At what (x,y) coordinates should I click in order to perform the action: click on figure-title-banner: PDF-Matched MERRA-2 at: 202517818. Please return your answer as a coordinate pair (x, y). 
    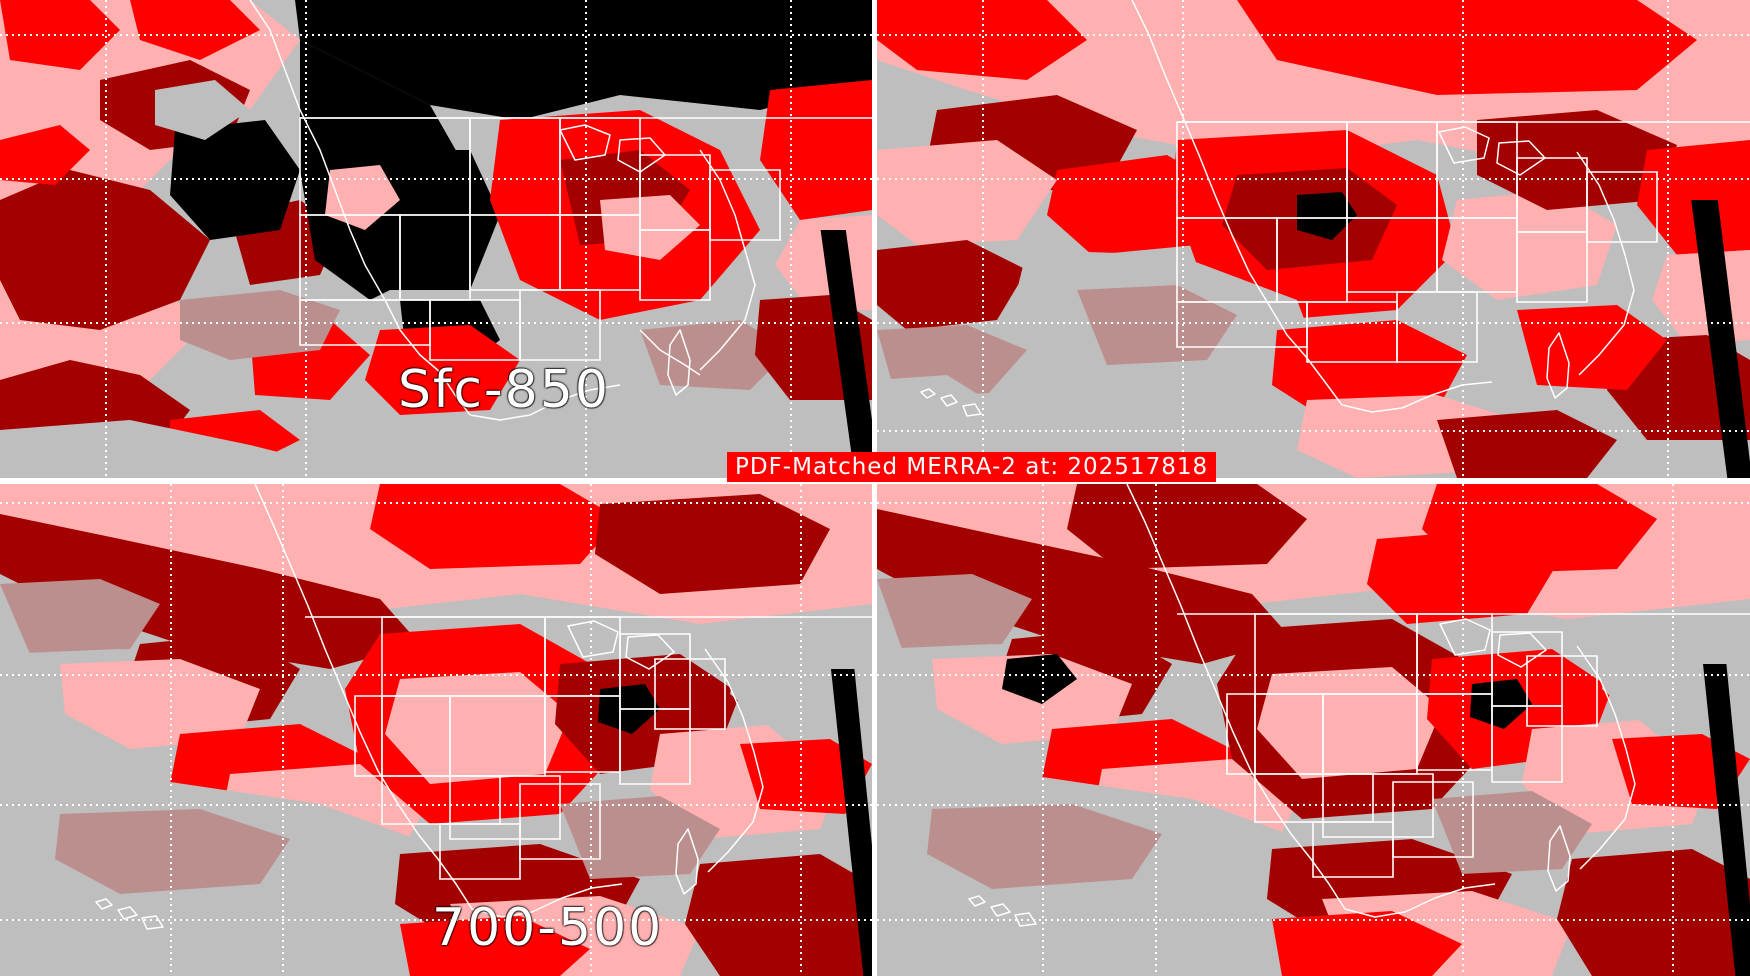
    Looking at the image, I should click on (972, 467).